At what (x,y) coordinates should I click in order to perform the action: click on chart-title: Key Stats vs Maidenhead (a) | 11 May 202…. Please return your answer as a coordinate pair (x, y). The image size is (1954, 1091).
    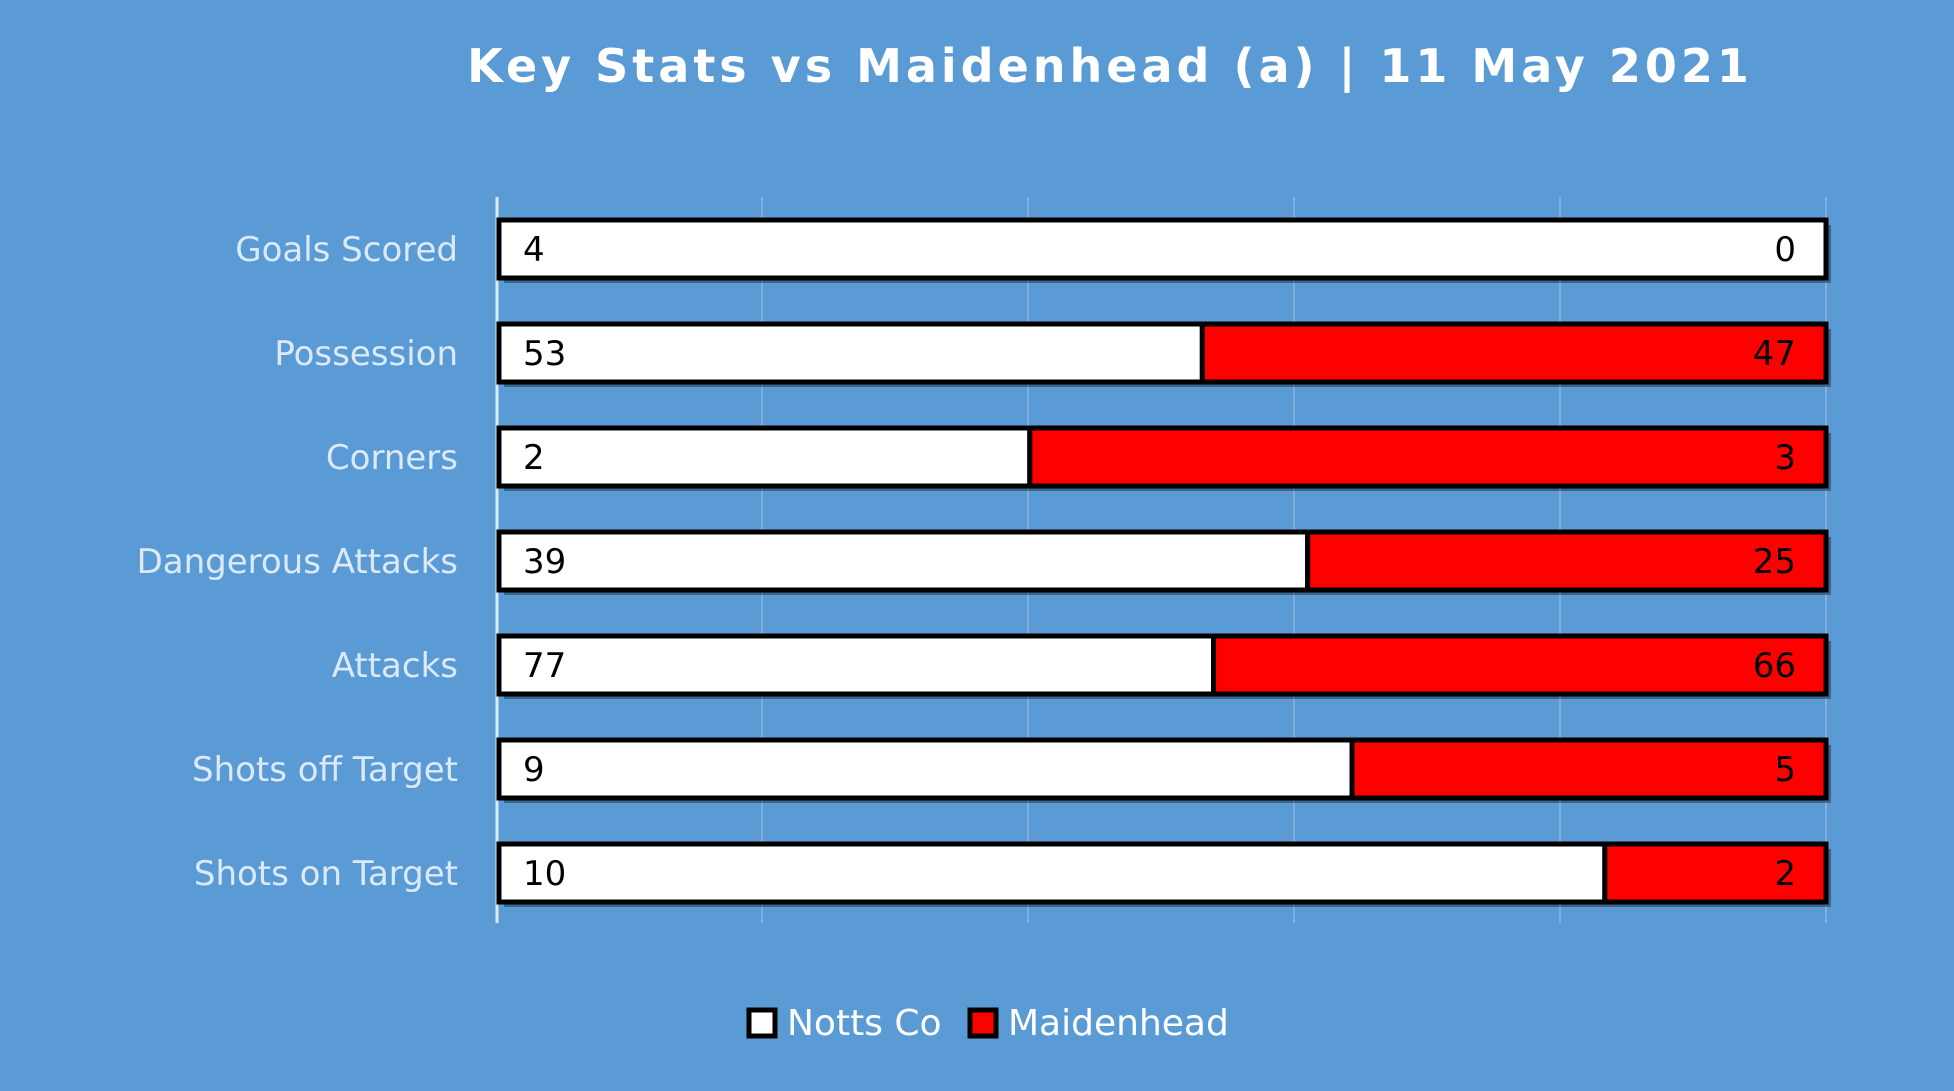
    Looking at the image, I should click on (1110, 66).